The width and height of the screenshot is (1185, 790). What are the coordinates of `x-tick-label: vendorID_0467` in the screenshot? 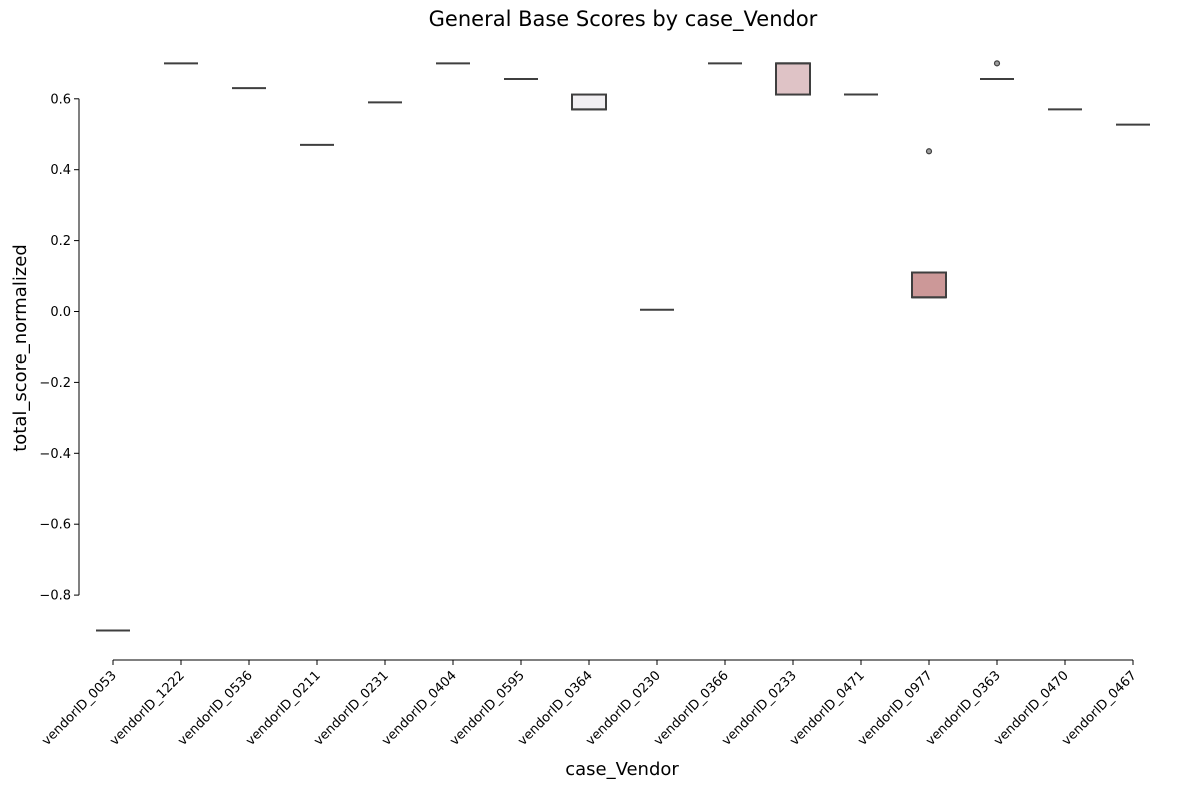 It's located at (1099, 708).